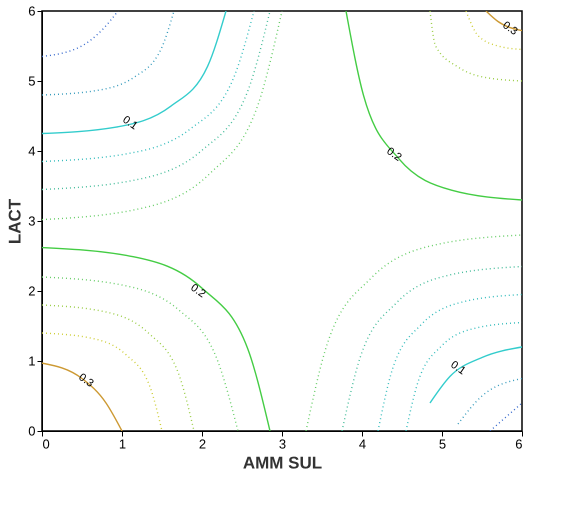 This screenshot has width=571, height=518. I want to click on y-tick-label: 1, so click(32, 361).